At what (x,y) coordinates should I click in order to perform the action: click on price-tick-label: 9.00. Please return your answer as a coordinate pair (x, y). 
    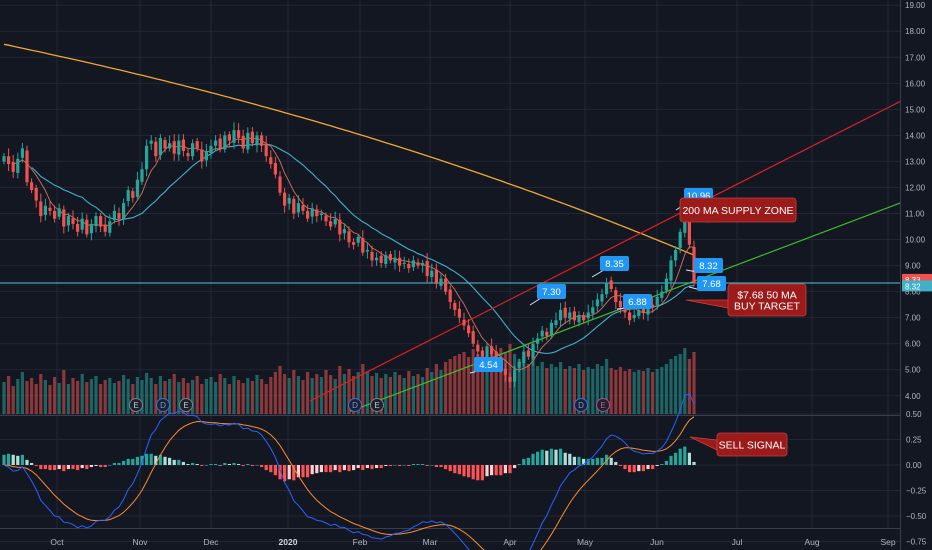
    Looking at the image, I should click on (913, 266).